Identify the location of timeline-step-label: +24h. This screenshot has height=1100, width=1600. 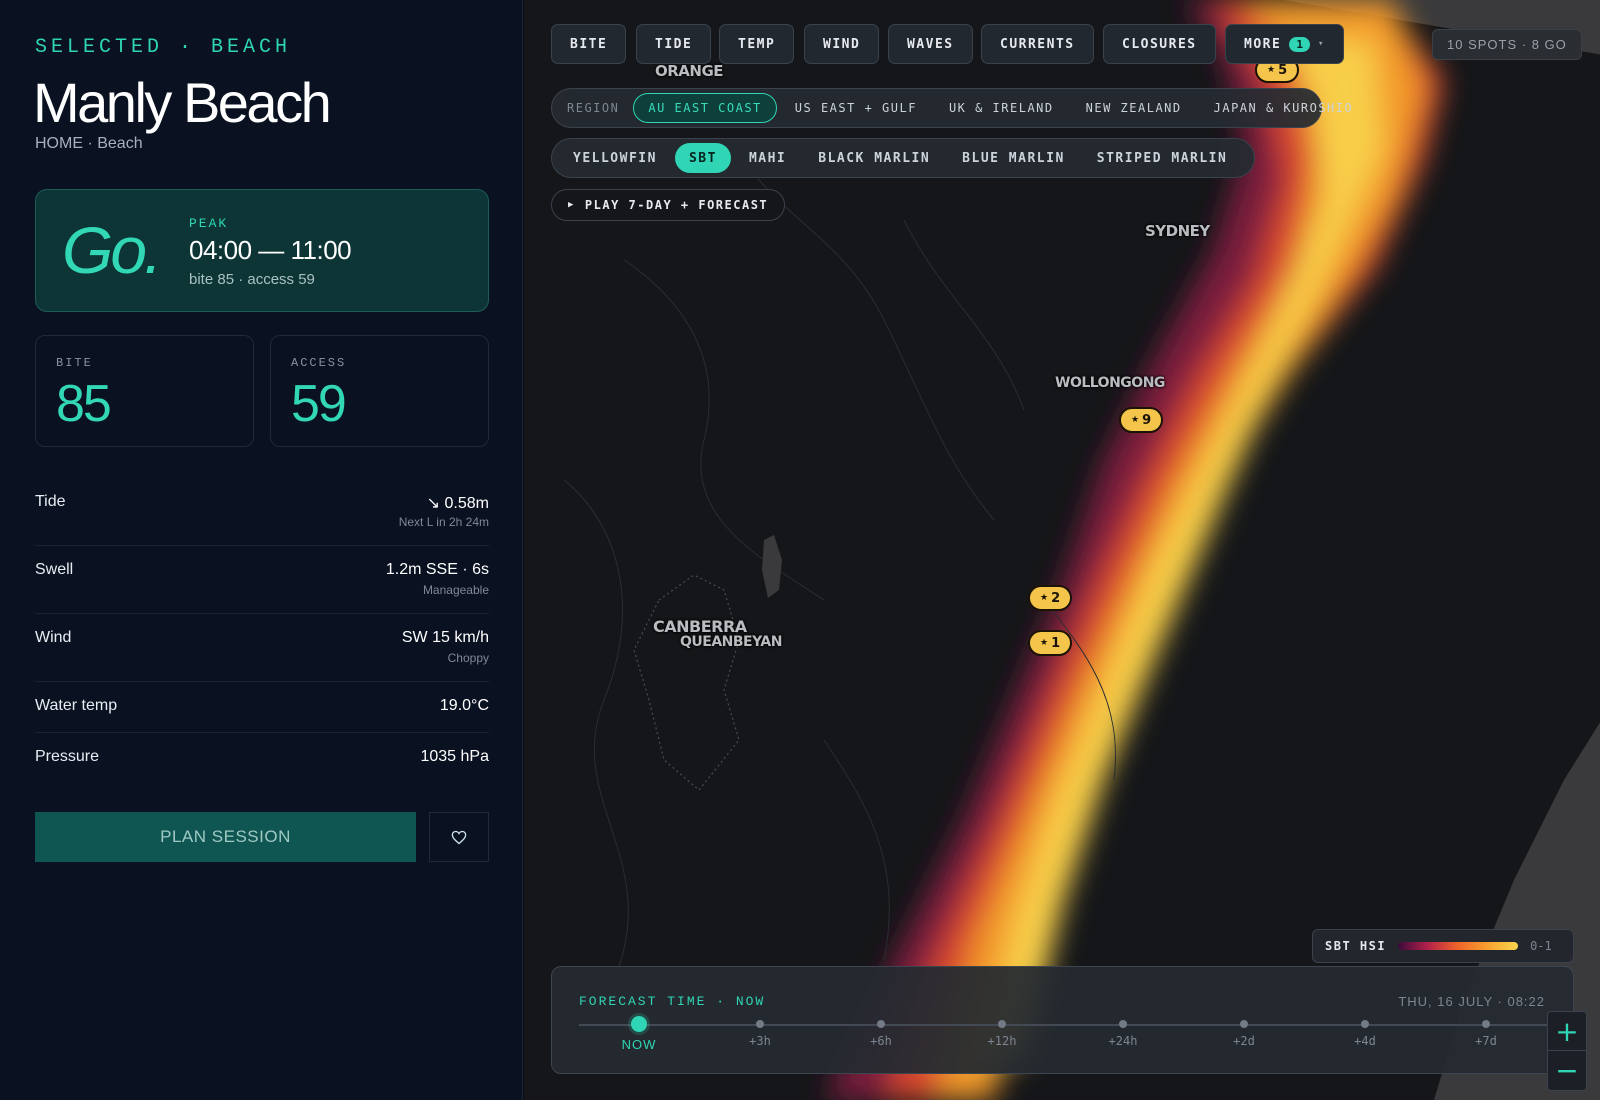
(1123, 1041).